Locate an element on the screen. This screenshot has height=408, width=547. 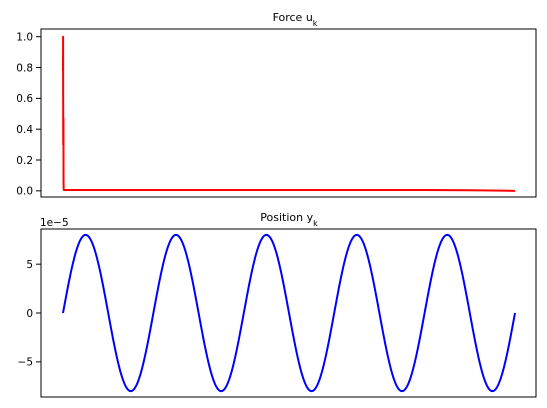
position-y-axis: −5 0 5 is located at coordinates (29, 314).